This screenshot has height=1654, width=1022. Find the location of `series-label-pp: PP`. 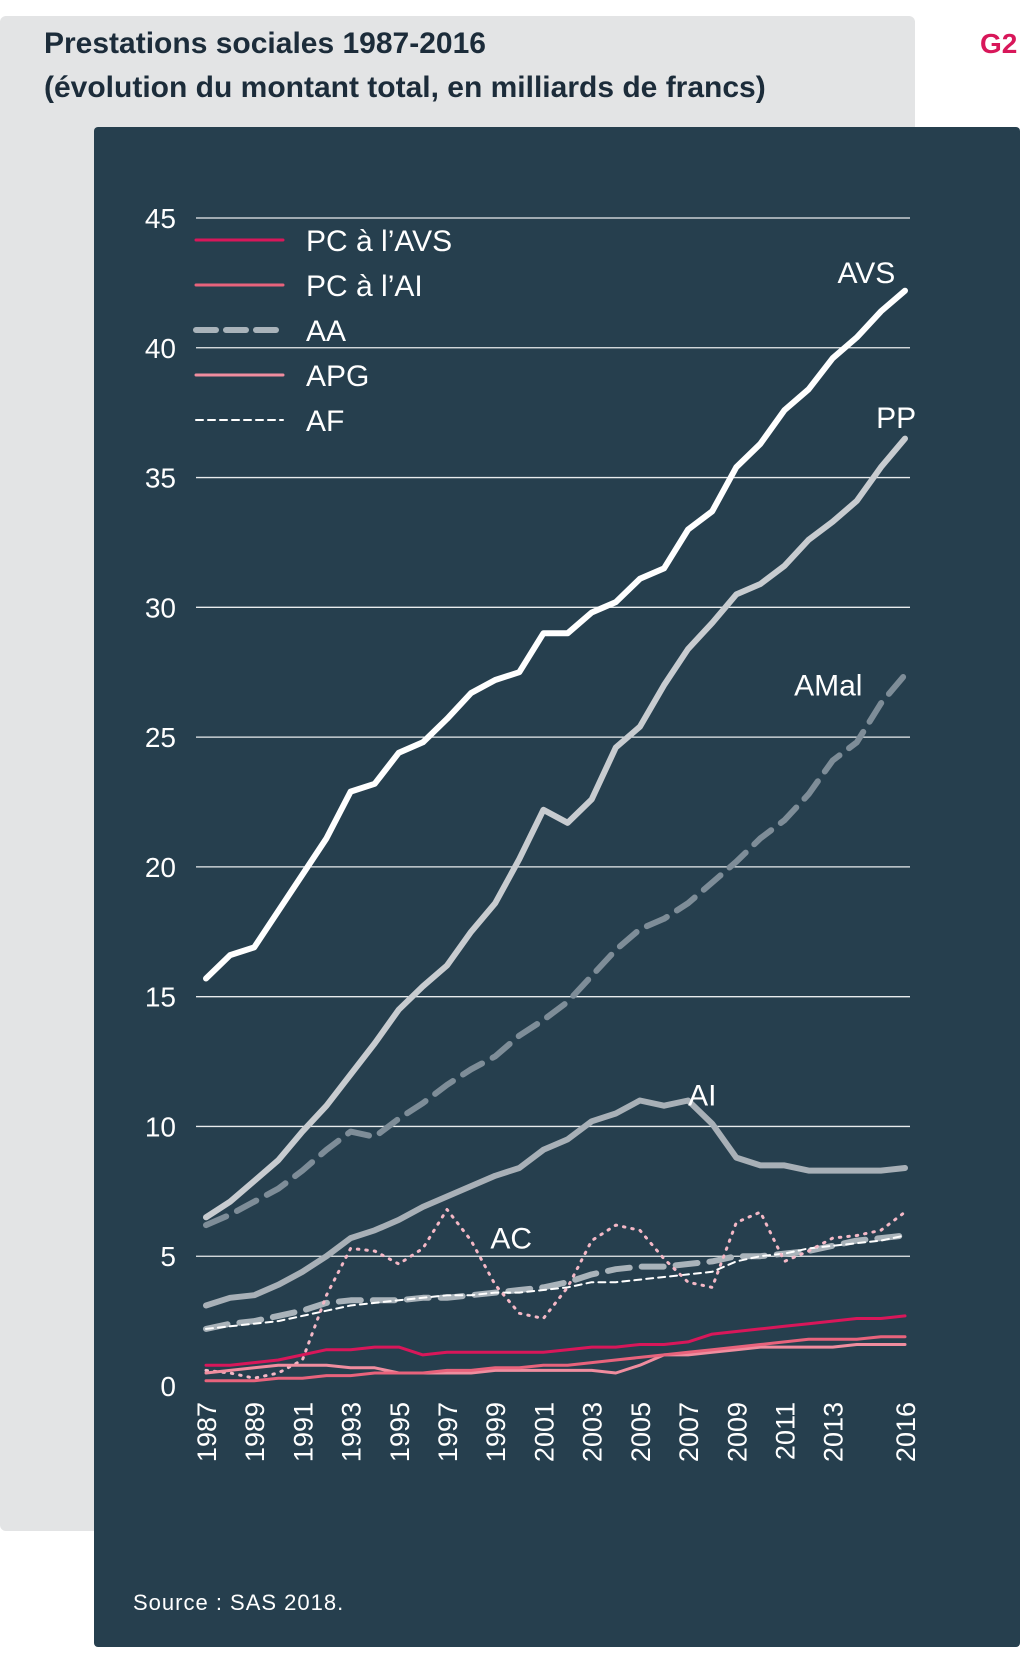

series-label-pp: PP is located at coordinates (896, 418).